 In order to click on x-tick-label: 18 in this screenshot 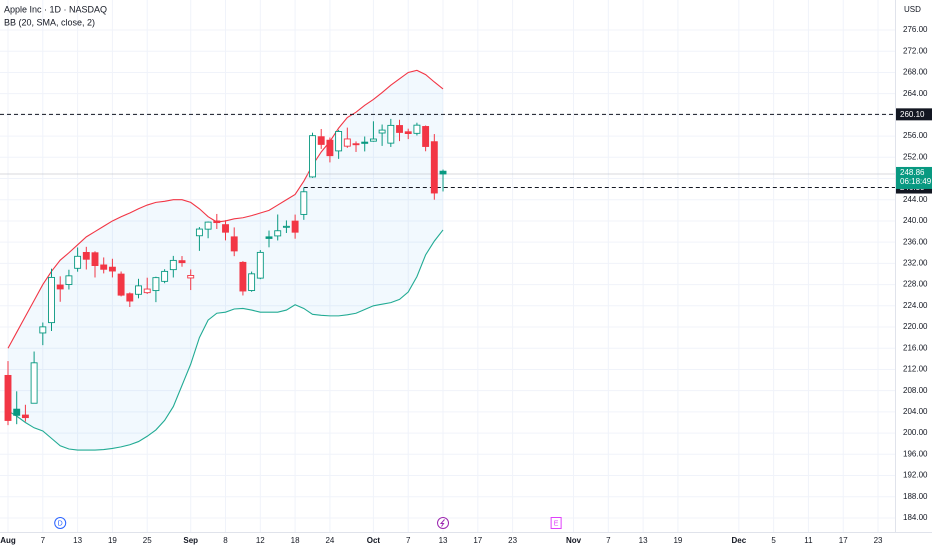, I will do `click(295, 540)`.